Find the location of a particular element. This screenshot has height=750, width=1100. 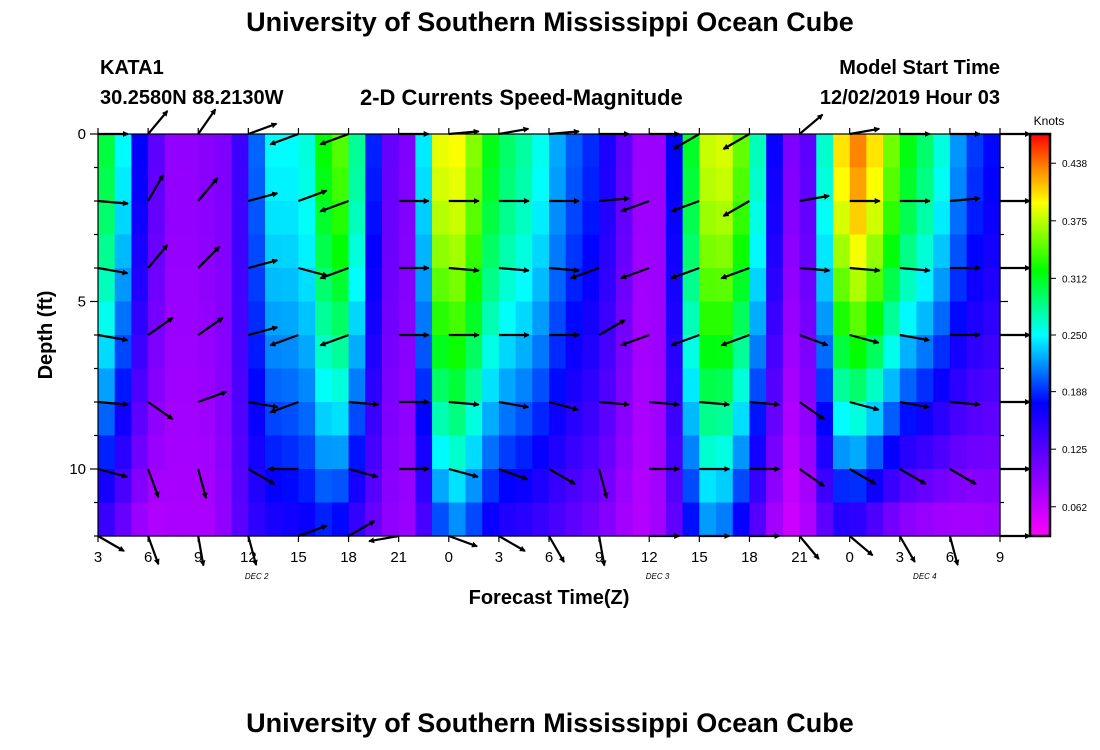

x-tick-label: 18 is located at coordinates (749, 557).